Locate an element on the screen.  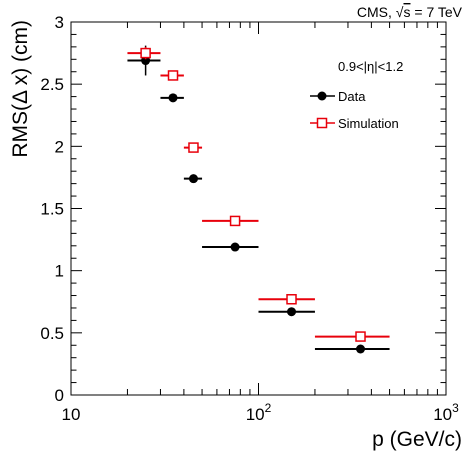
y-tick-labels: 0 0.5 1 1.5 2 2.5 3 is located at coordinates (52, 209).